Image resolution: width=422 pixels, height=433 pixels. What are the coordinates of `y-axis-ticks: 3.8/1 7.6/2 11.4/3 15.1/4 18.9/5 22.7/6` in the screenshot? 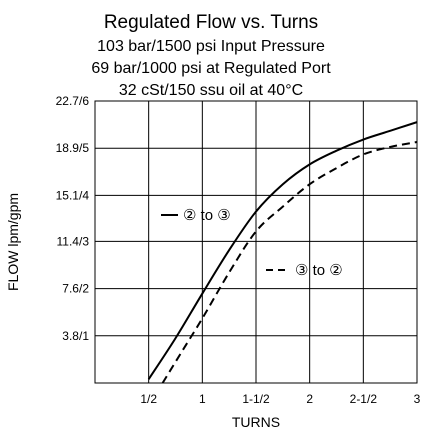 It's located at (73, 218).